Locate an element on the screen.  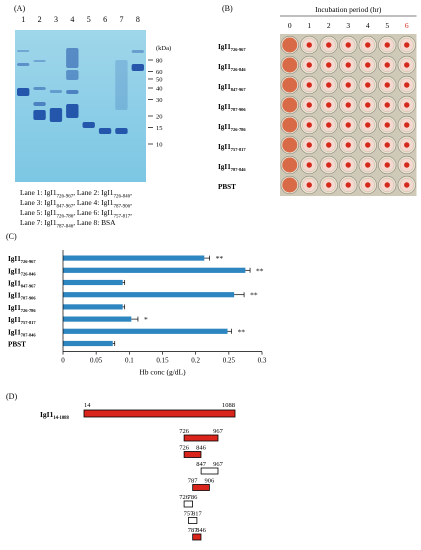
x-tick-label: 0.05 is located at coordinates (96, 361).